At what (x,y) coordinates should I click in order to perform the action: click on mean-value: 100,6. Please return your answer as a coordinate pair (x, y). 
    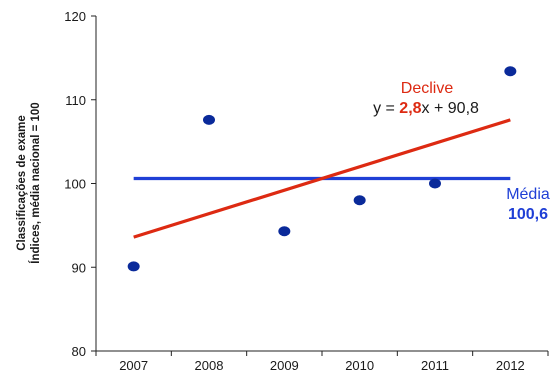
    Looking at the image, I should click on (528, 214).